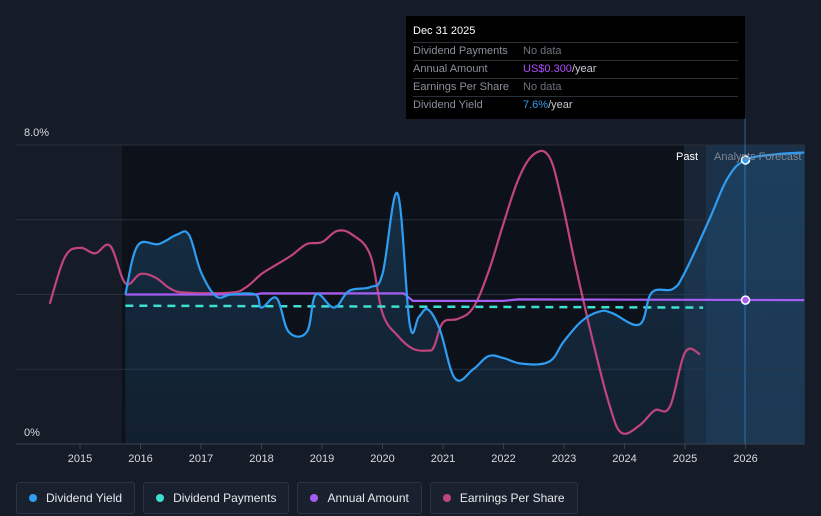  Describe the element at coordinates (448, 105) in the screenshot. I see `tooltip-label: Dividend Yield` at that location.